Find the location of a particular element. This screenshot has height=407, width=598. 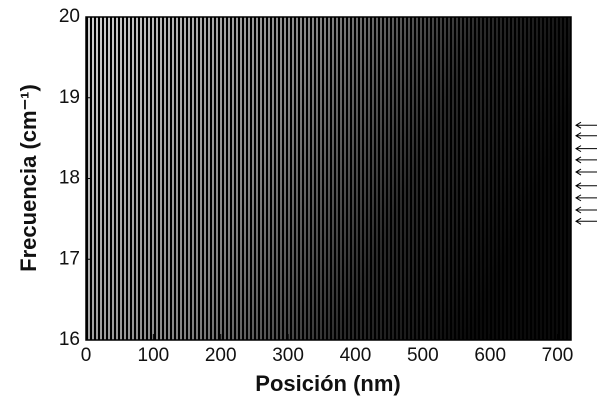

y-tick-label: 18 is located at coordinates (69, 178).